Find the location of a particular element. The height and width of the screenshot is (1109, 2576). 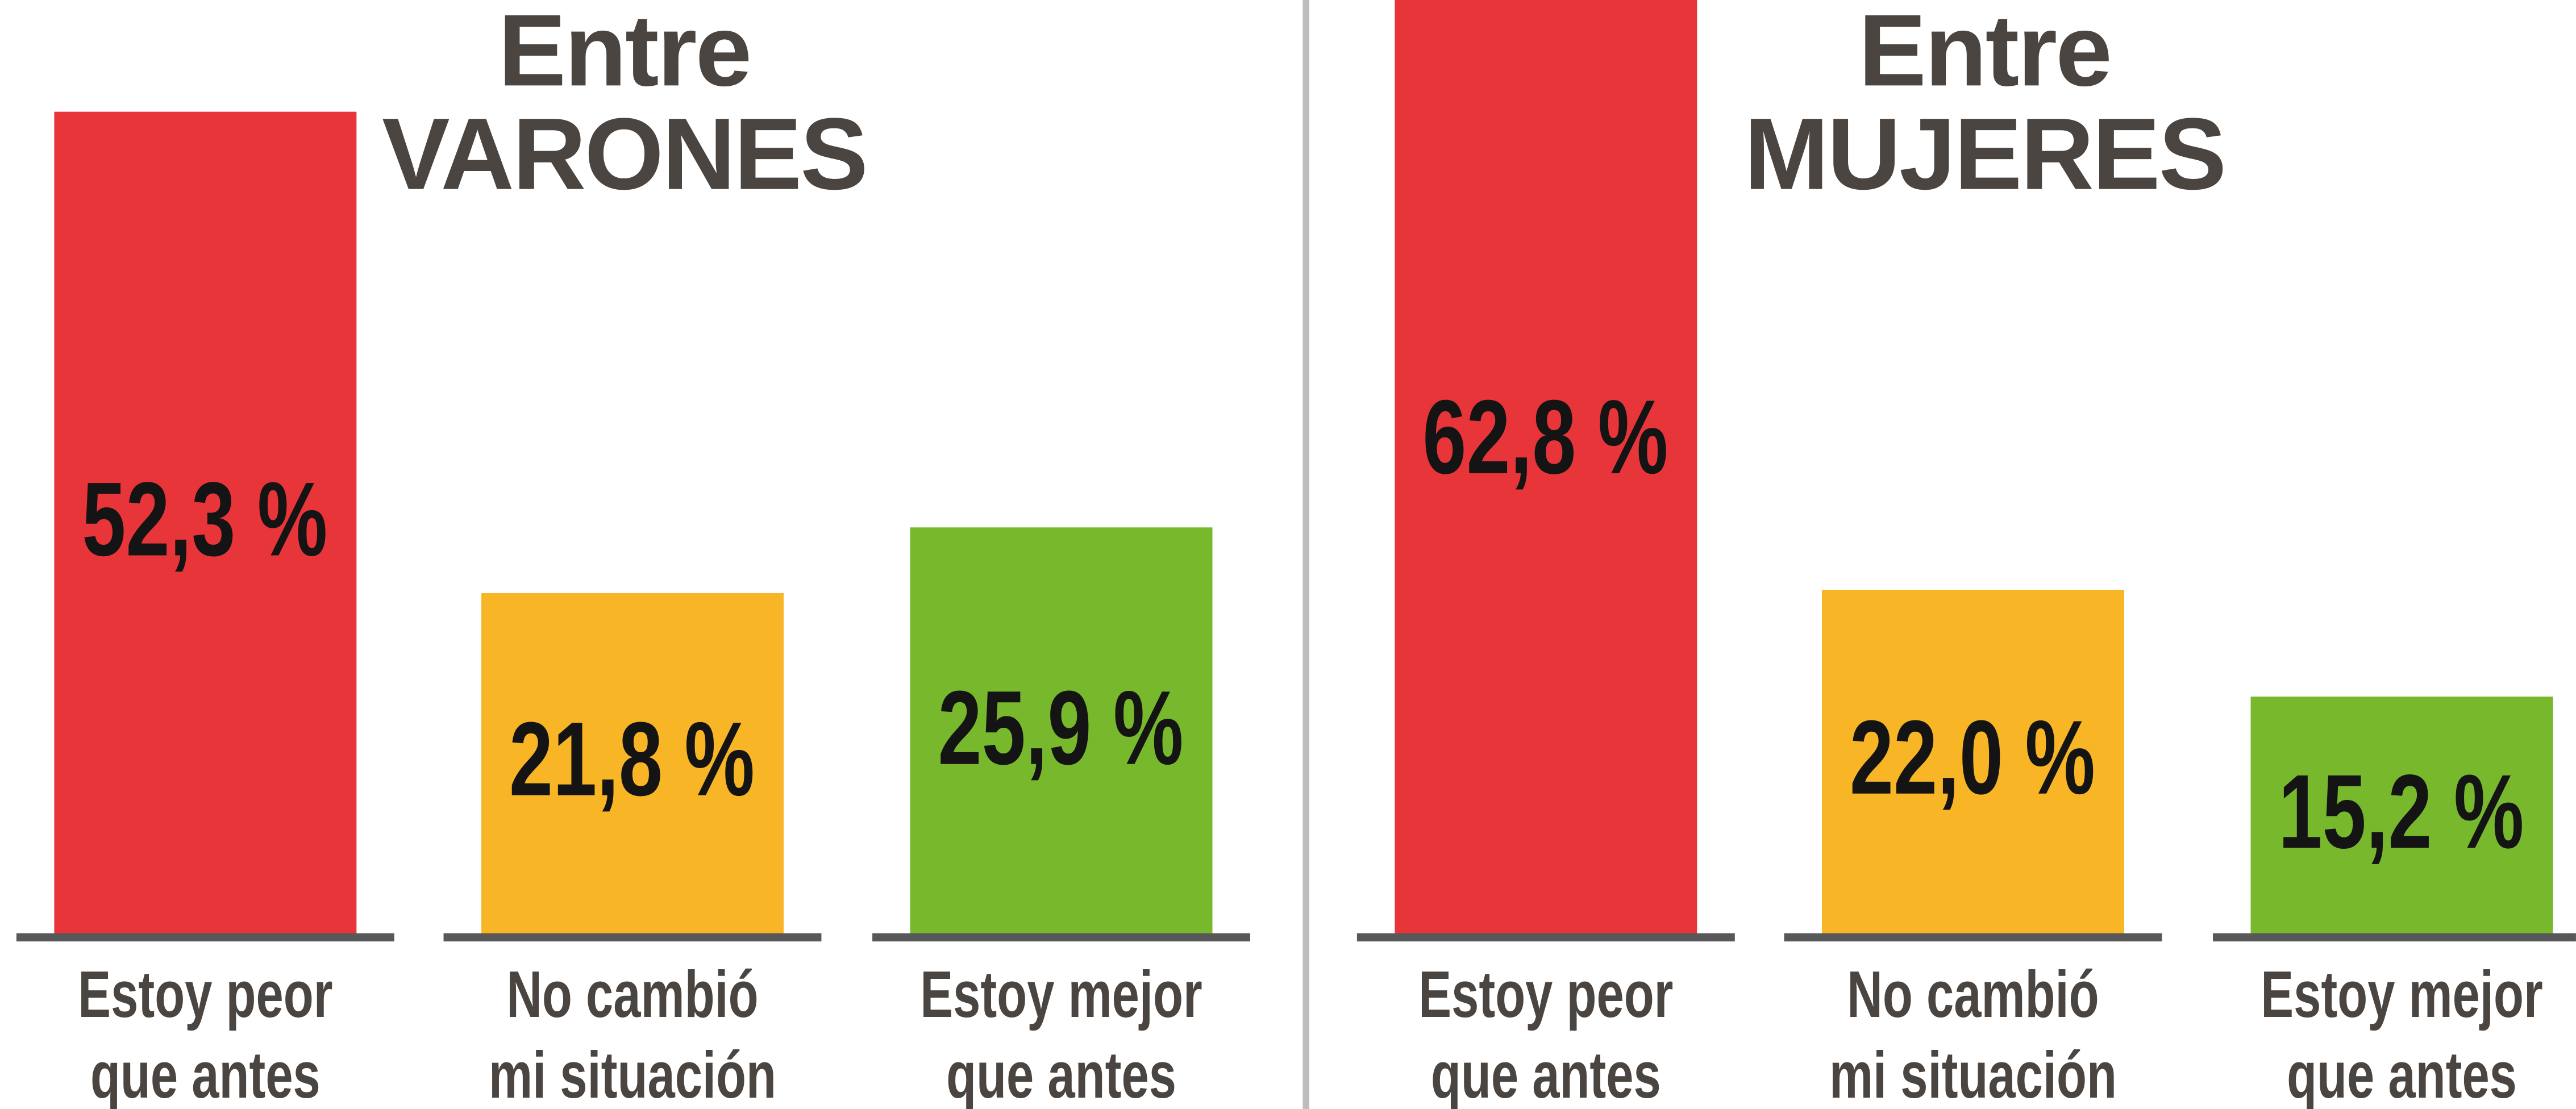

value-label: 62,8 % is located at coordinates (1546, 436).